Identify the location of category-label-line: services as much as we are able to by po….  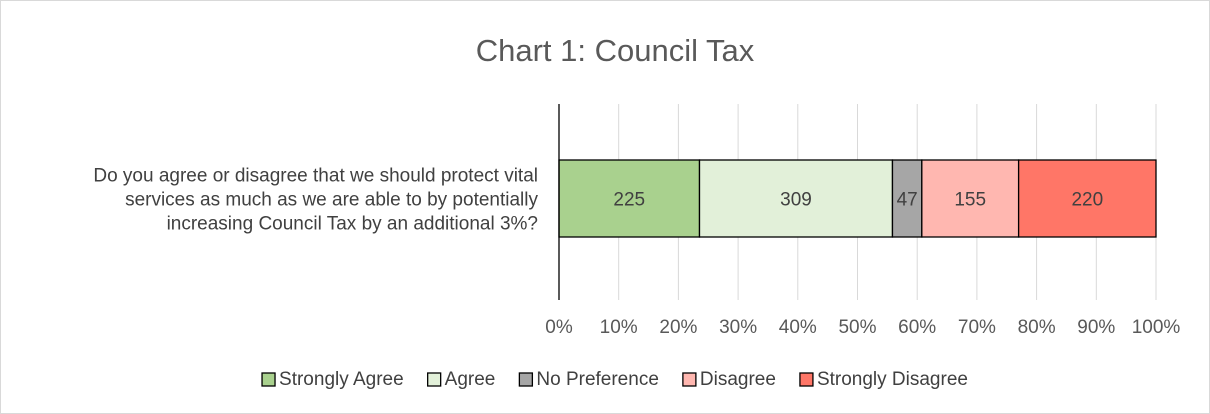
(331, 200).